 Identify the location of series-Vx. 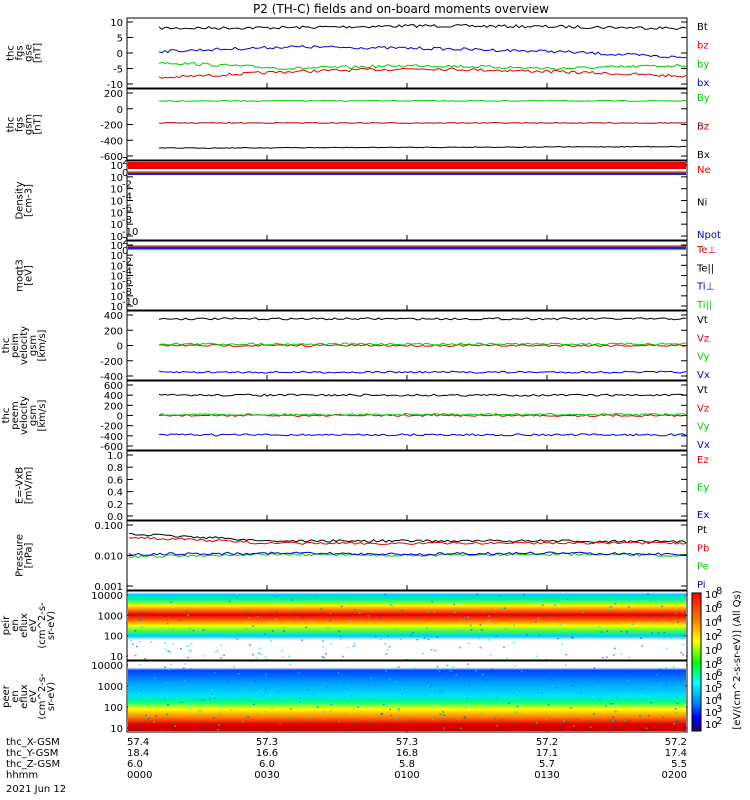
(422, 372).